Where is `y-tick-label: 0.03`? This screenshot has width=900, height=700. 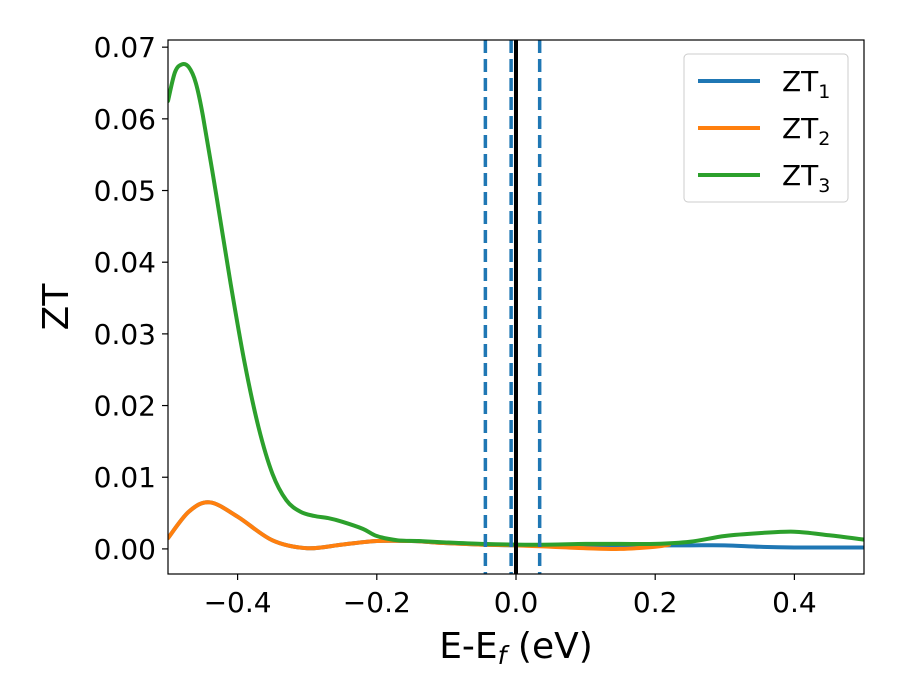 y-tick-label: 0.03 is located at coordinates (125, 334).